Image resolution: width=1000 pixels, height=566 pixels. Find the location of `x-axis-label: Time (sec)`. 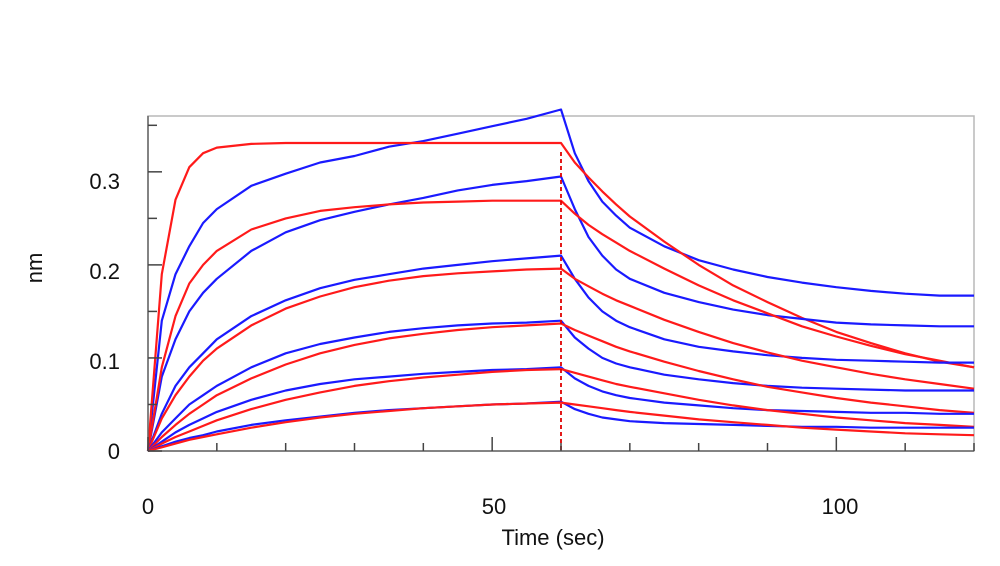

x-axis-label: Time (sec) is located at coordinates (552, 537).